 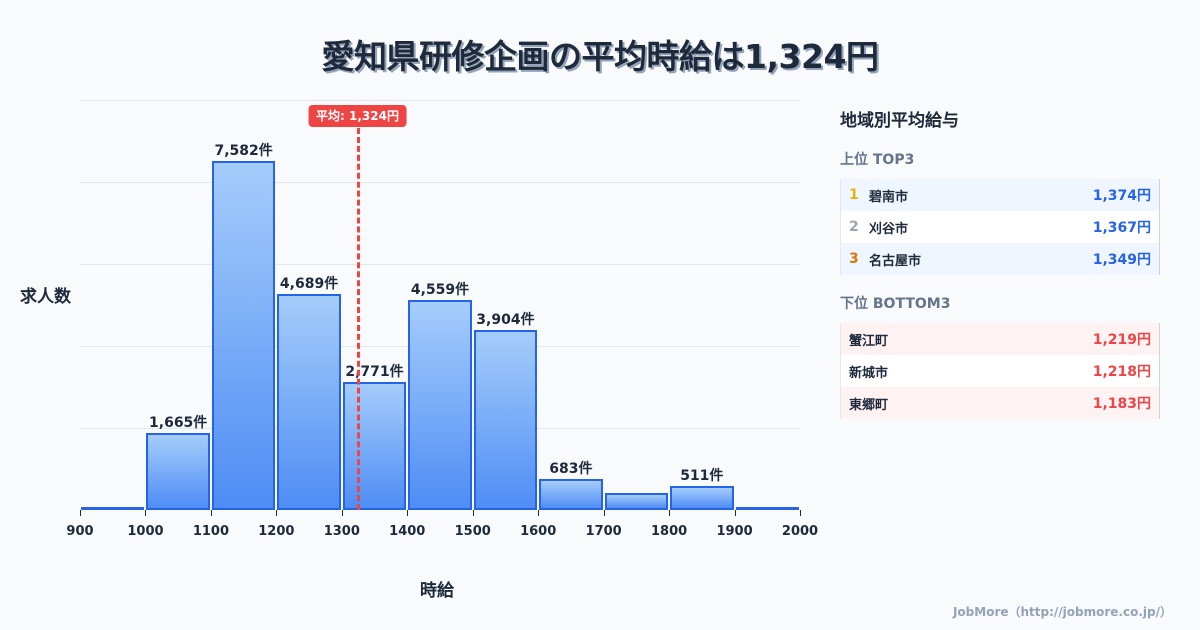 What do you see at coordinates (1121, 260) in the screenshot?
I see `region-salary: 1,349円` at bounding box center [1121, 260].